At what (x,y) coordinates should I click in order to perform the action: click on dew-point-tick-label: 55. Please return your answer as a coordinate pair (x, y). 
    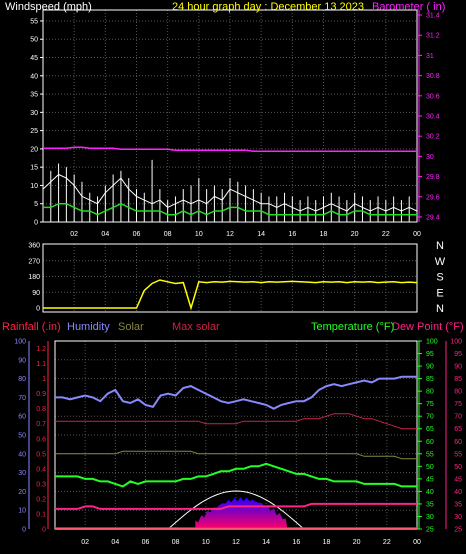
    Looking at the image, I should click on (458, 454).